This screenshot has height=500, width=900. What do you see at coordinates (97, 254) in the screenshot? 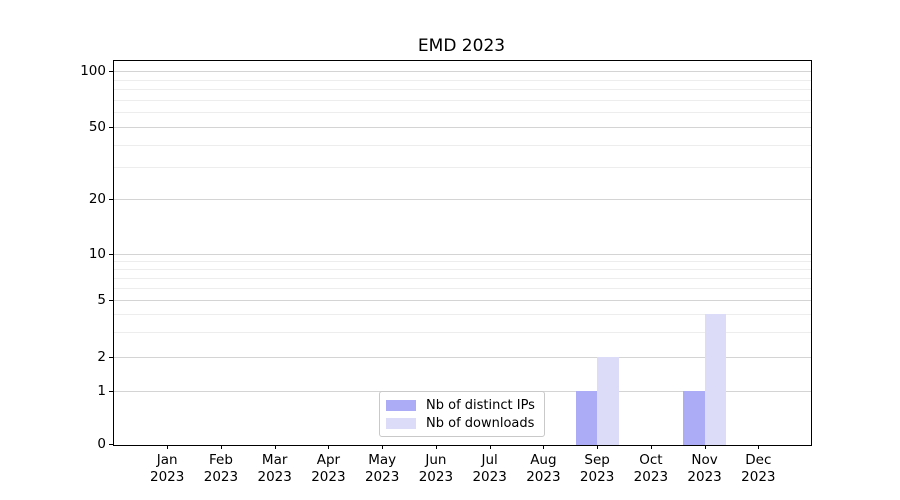
I see `y-tick-label: 10` at bounding box center [97, 254].